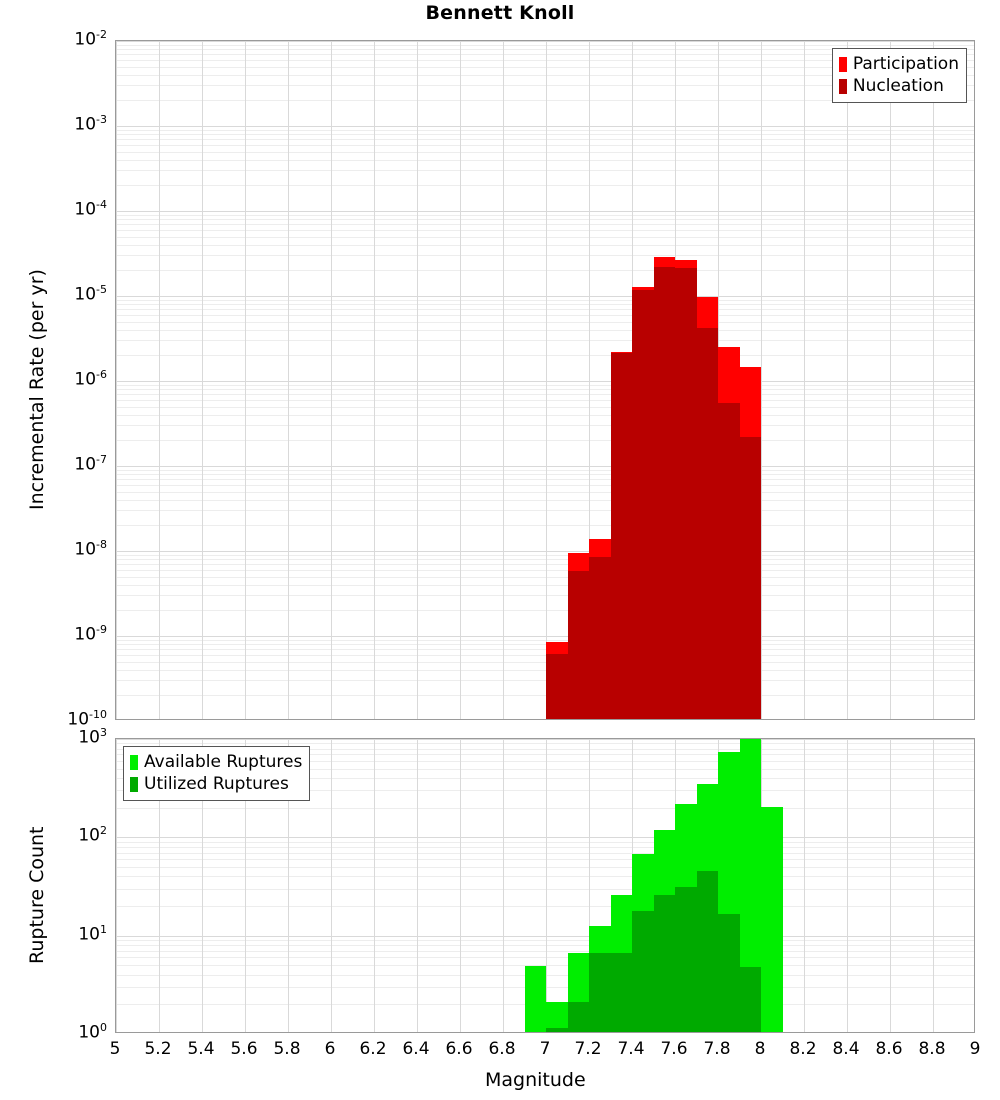 Image resolution: width=1000 pixels, height=1100 pixels. I want to click on ytick-label: 10⁻⁴, so click(90, 209).